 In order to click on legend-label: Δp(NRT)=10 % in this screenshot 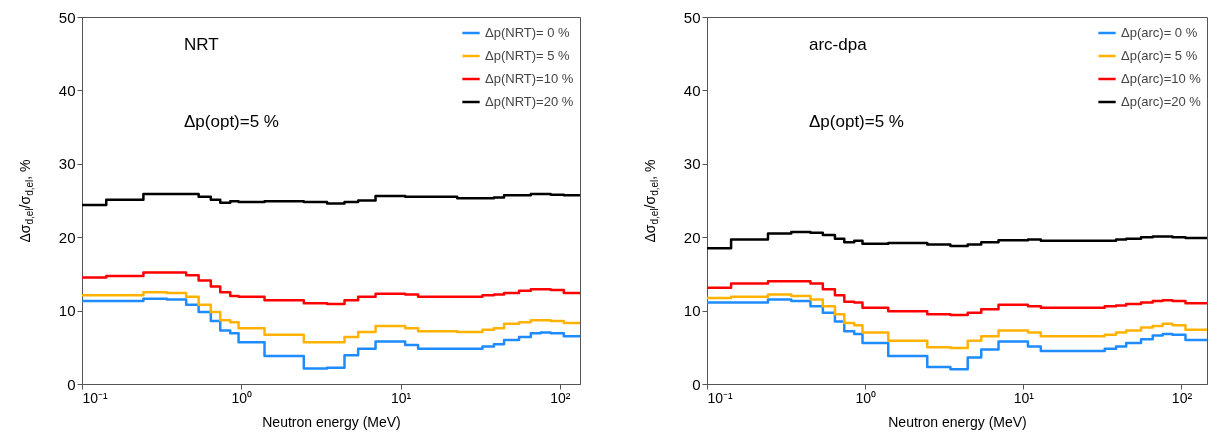, I will do `click(529, 78)`.